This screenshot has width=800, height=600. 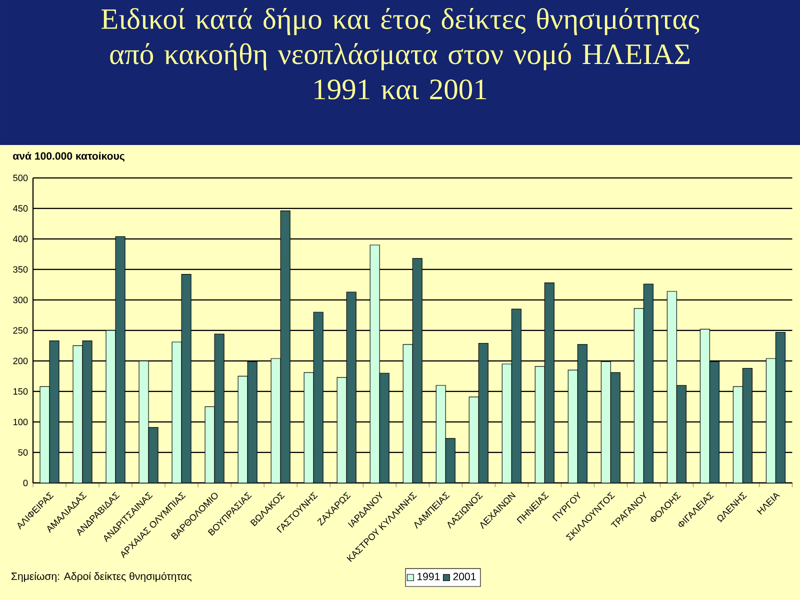 What do you see at coordinates (20, 178) in the screenshot?
I see `y-tick-label: 500` at bounding box center [20, 178].